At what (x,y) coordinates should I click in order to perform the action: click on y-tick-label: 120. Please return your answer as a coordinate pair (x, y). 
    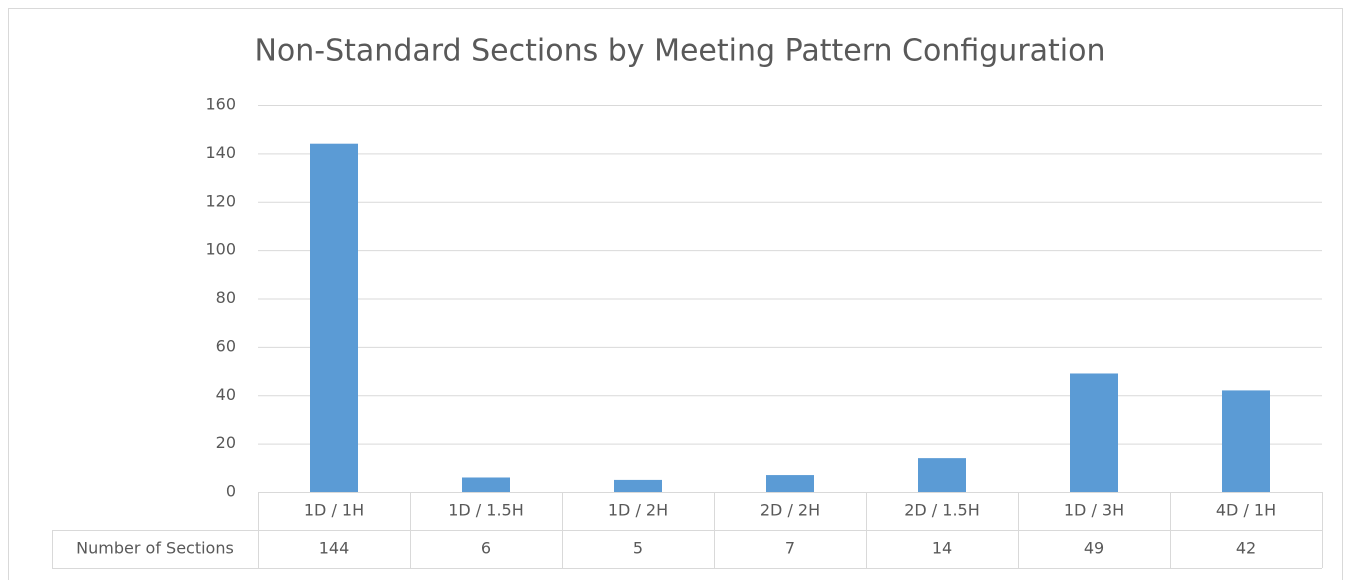
    Looking at the image, I should click on (220, 200).